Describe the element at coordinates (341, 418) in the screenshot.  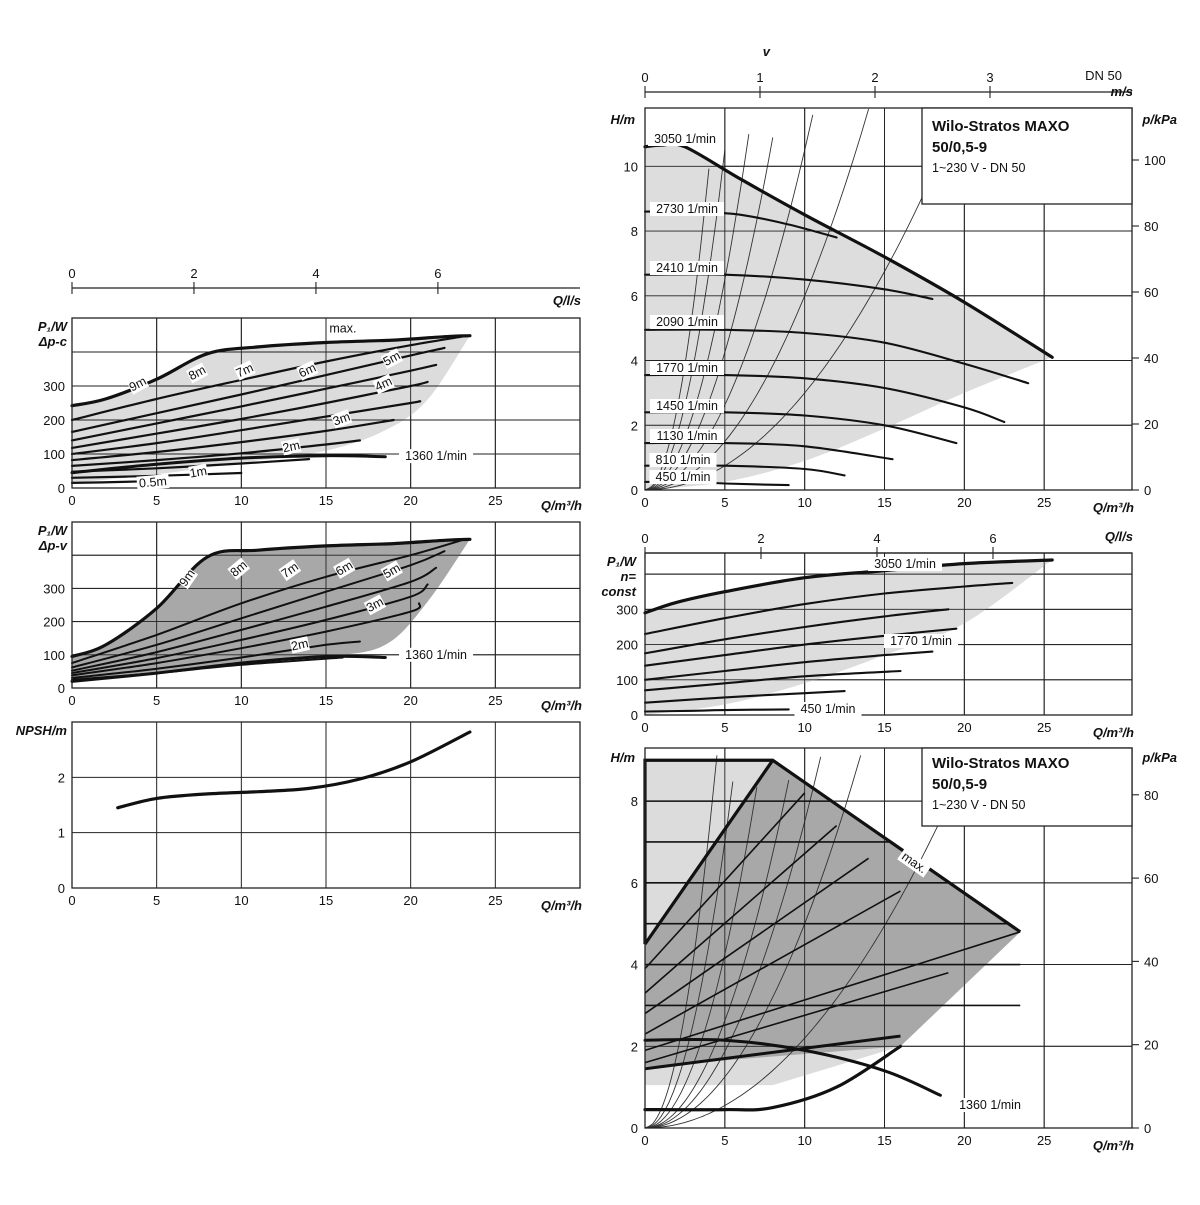
I see `curve-label: 3m` at that location.